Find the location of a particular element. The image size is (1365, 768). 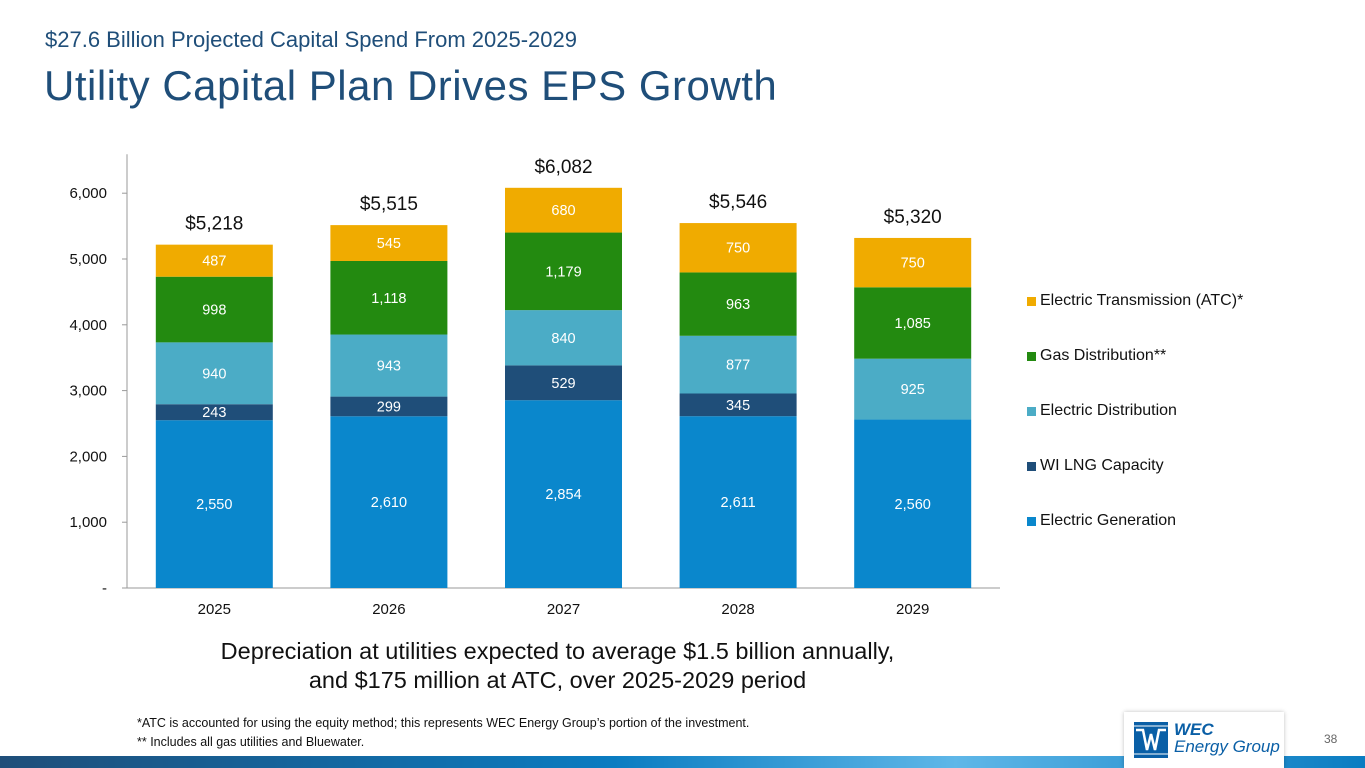

y-tick-label: 4,000 is located at coordinates (88, 325).